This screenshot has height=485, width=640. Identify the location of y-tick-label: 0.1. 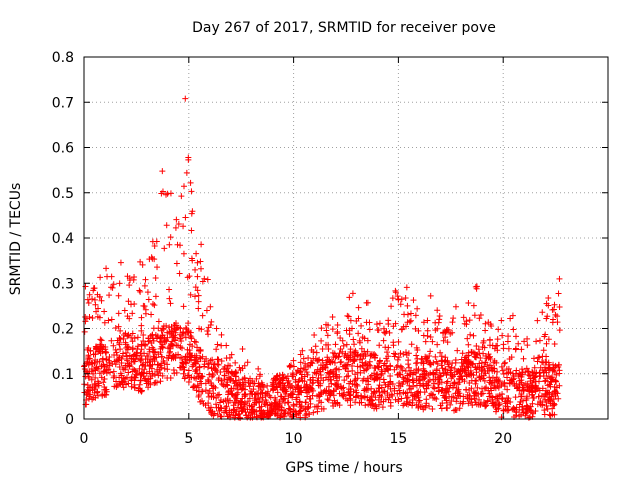
(63, 375).